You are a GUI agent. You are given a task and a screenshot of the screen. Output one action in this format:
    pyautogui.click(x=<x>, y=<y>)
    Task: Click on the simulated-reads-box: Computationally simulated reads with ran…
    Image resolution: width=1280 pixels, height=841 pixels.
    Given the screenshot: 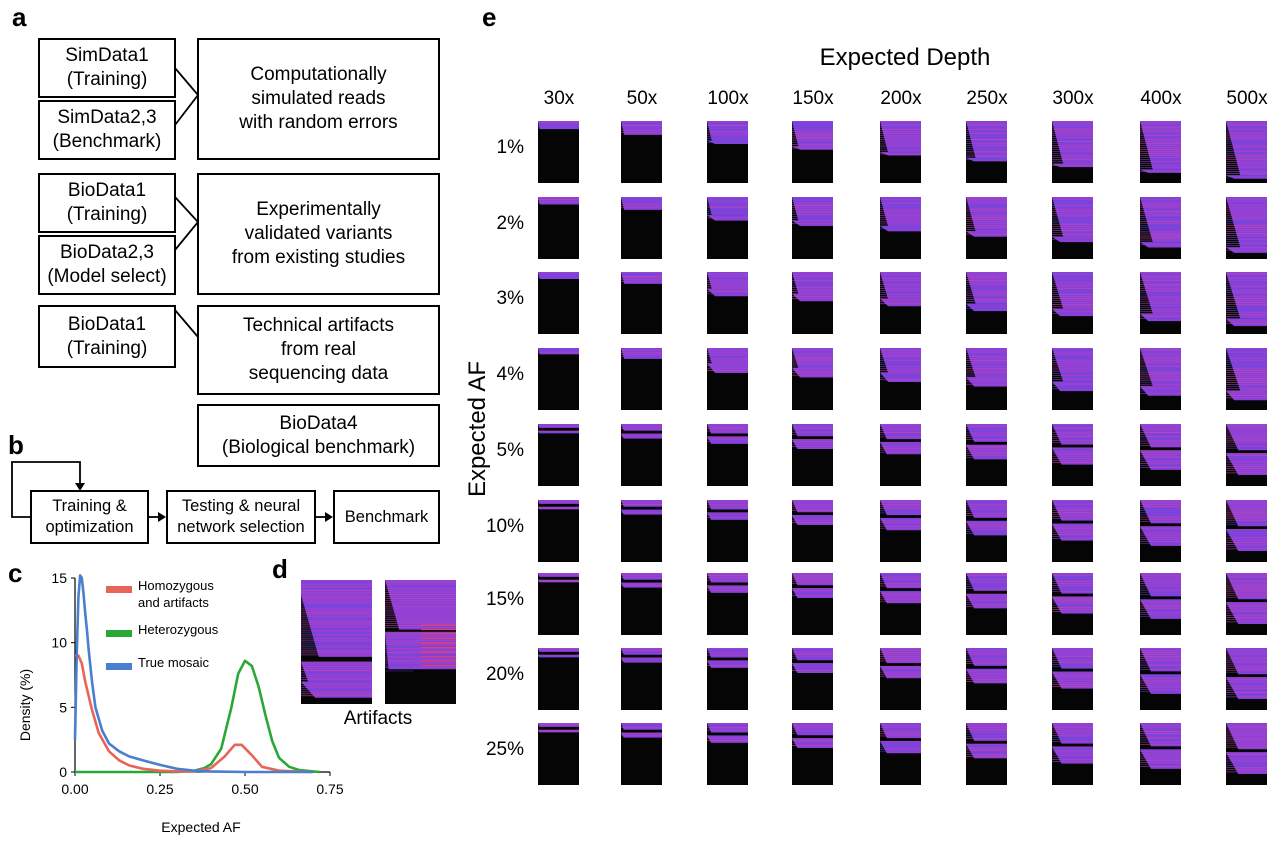 What is the action you would take?
    pyautogui.click(x=318, y=99)
    